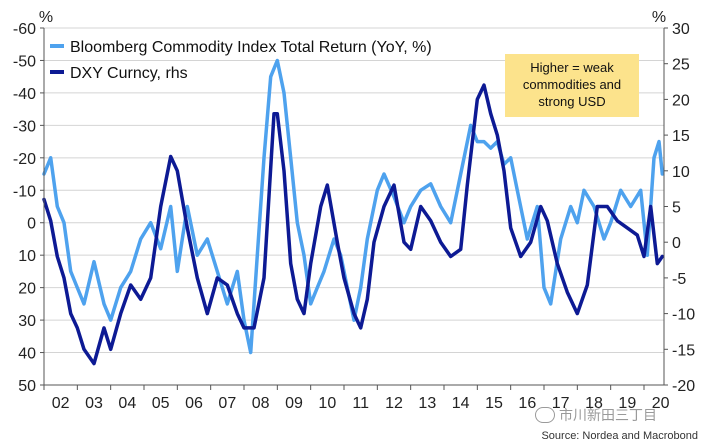  Describe the element at coordinates (679, 279) in the screenshot. I see `right-tick-label: -5` at that location.